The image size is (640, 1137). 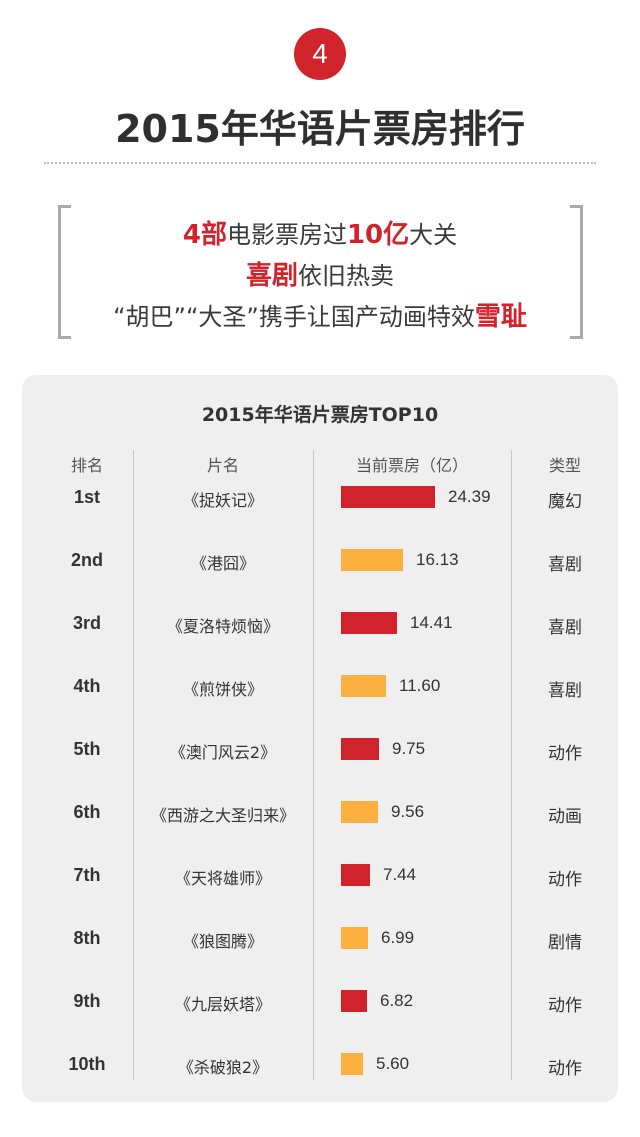 I want to click on box-office-value: 9.75, so click(x=409, y=748).